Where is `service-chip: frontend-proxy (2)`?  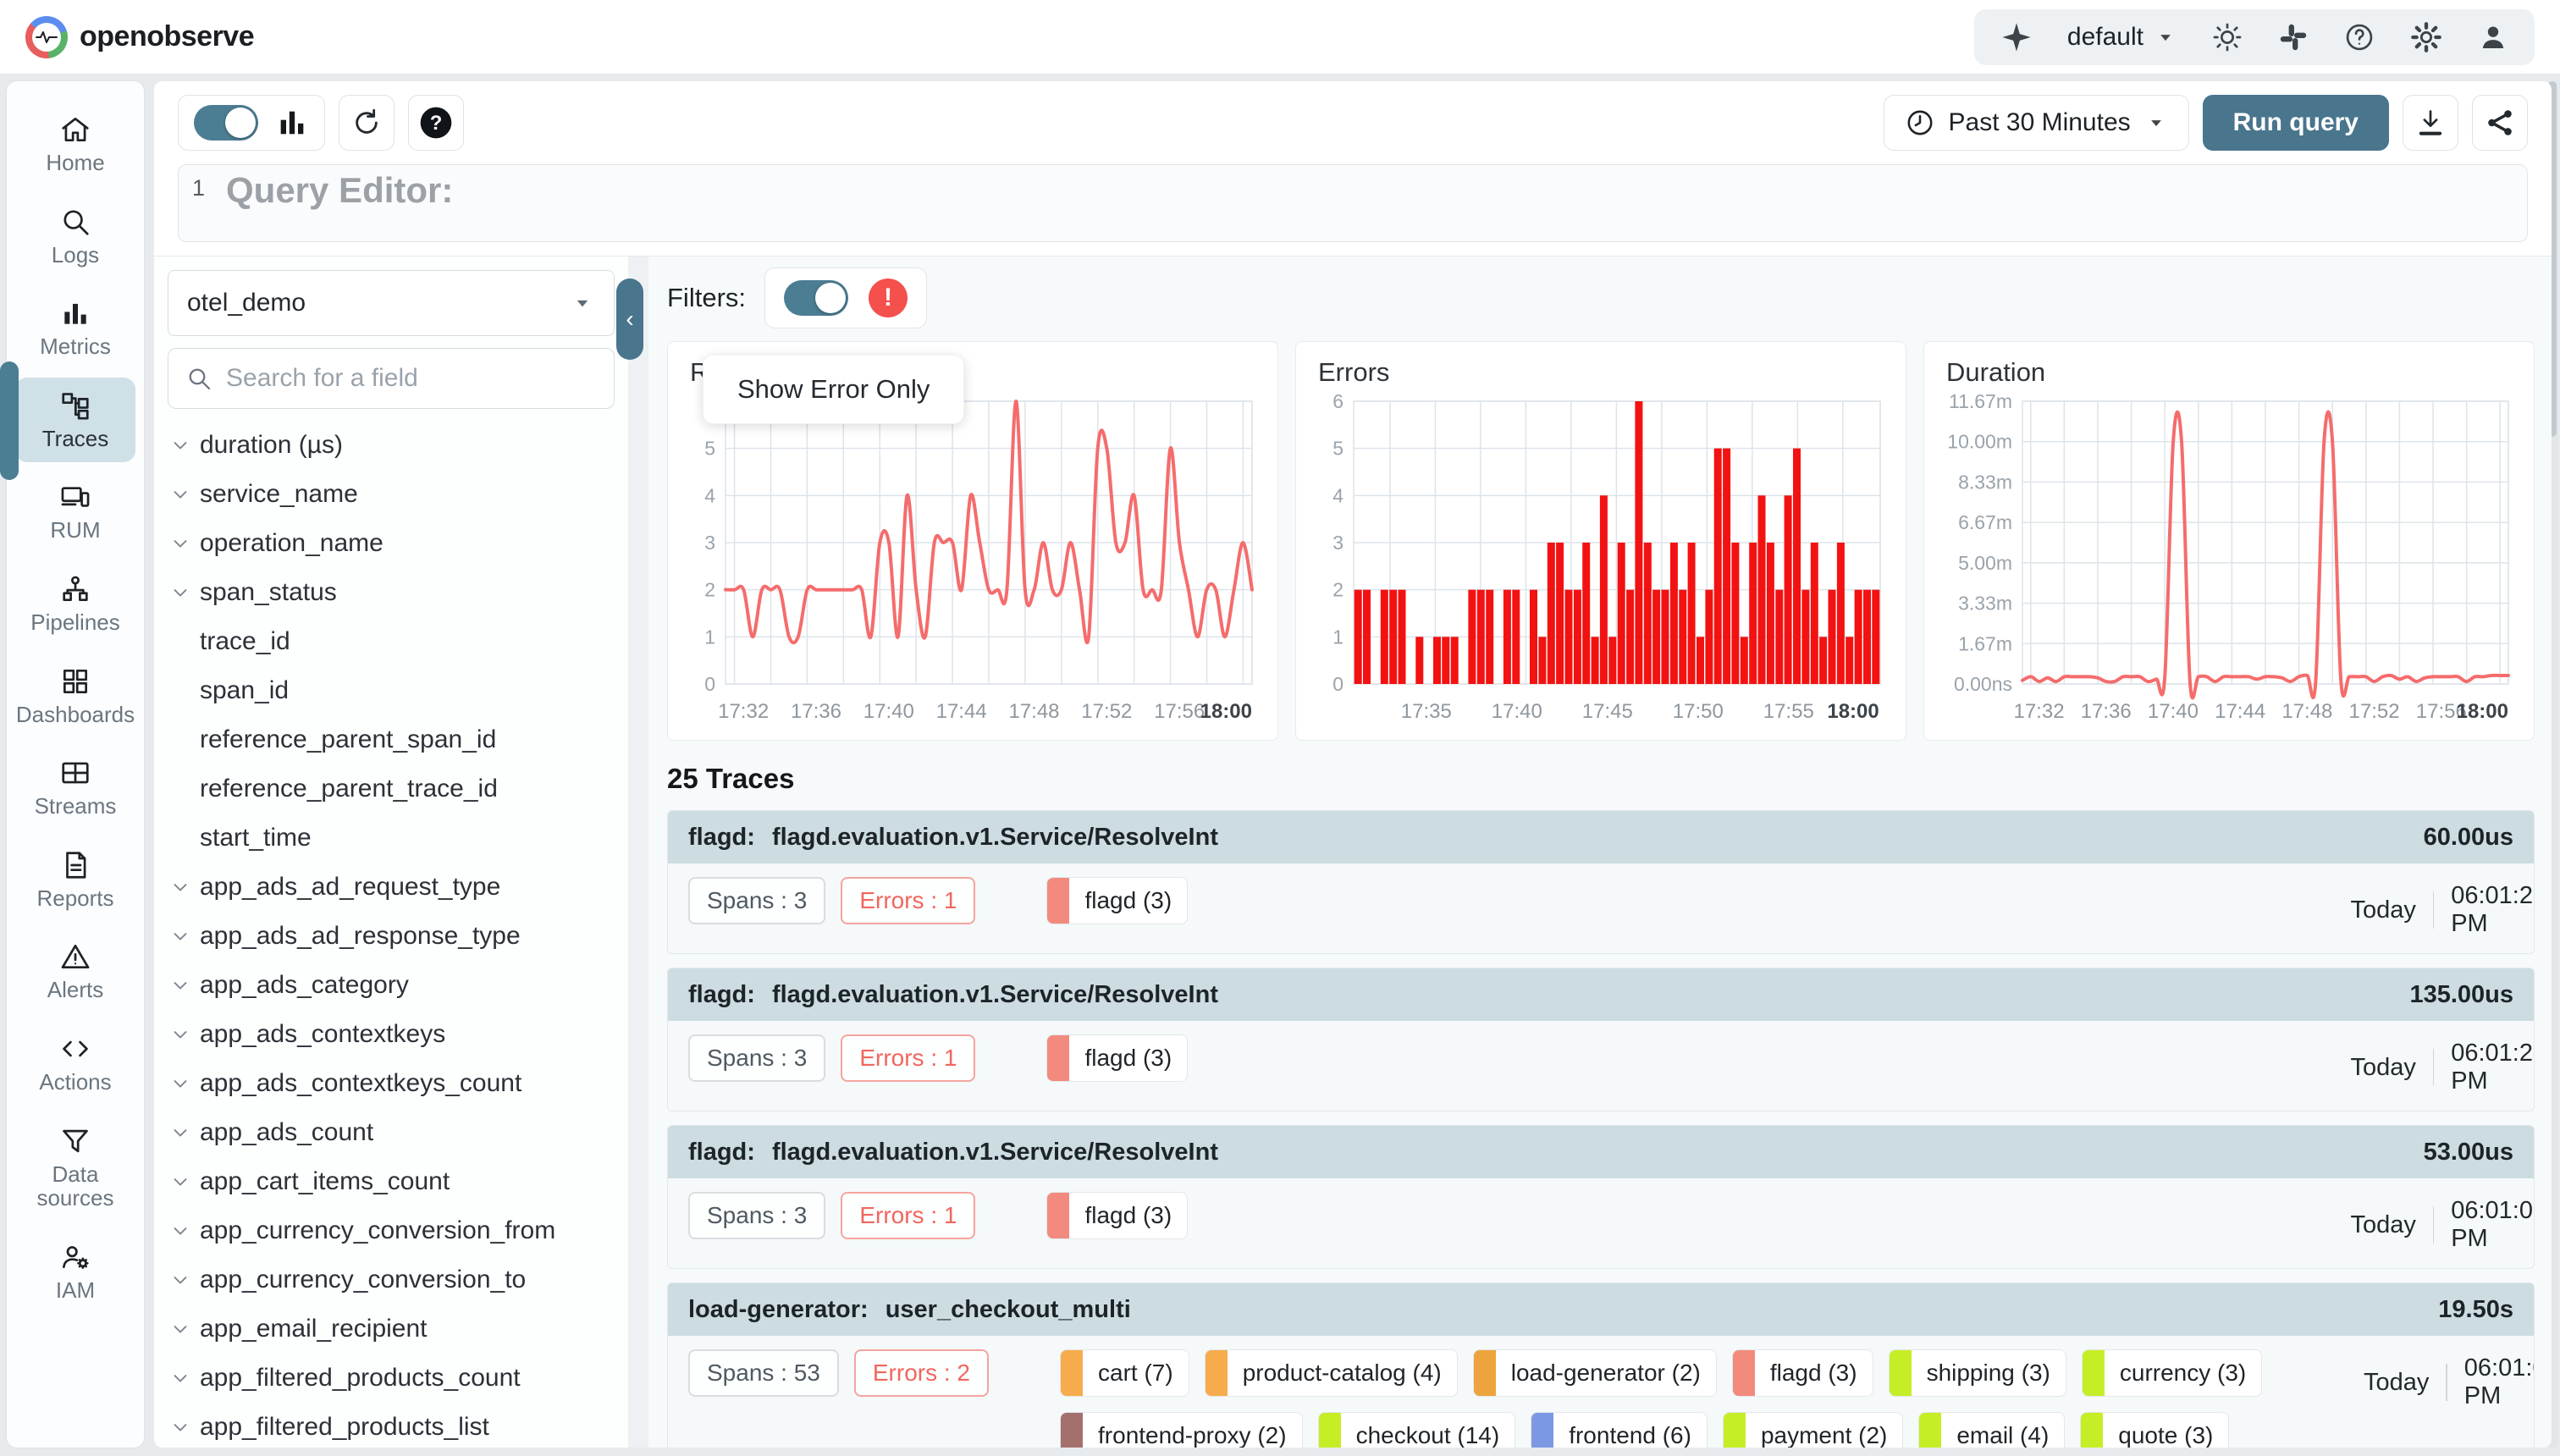
service-chip: frontend-proxy (2) is located at coordinates (1181, 1430).